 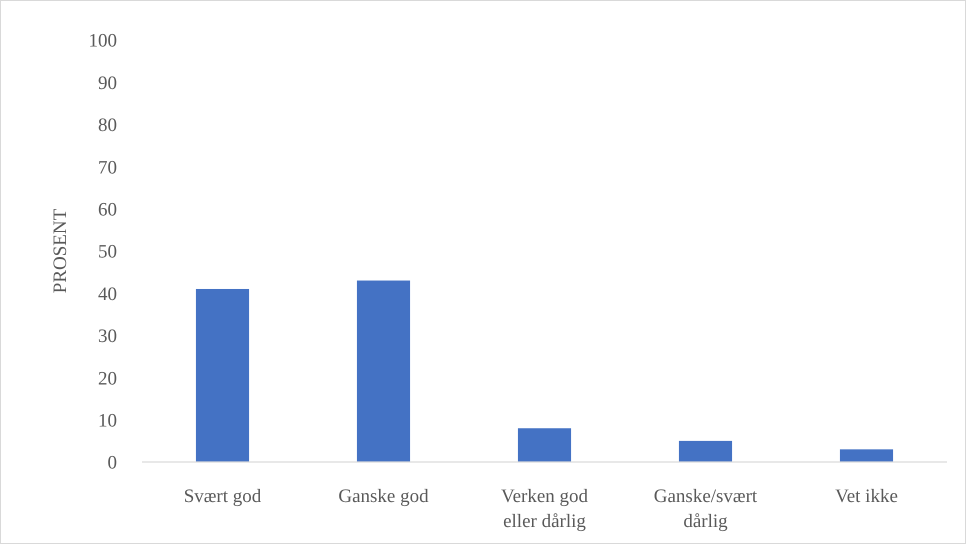 What do you see at coordinates (866, 496) in the screenshot?
I see `x-tick-label: Vet ikke` at bounding box center [866, 496].